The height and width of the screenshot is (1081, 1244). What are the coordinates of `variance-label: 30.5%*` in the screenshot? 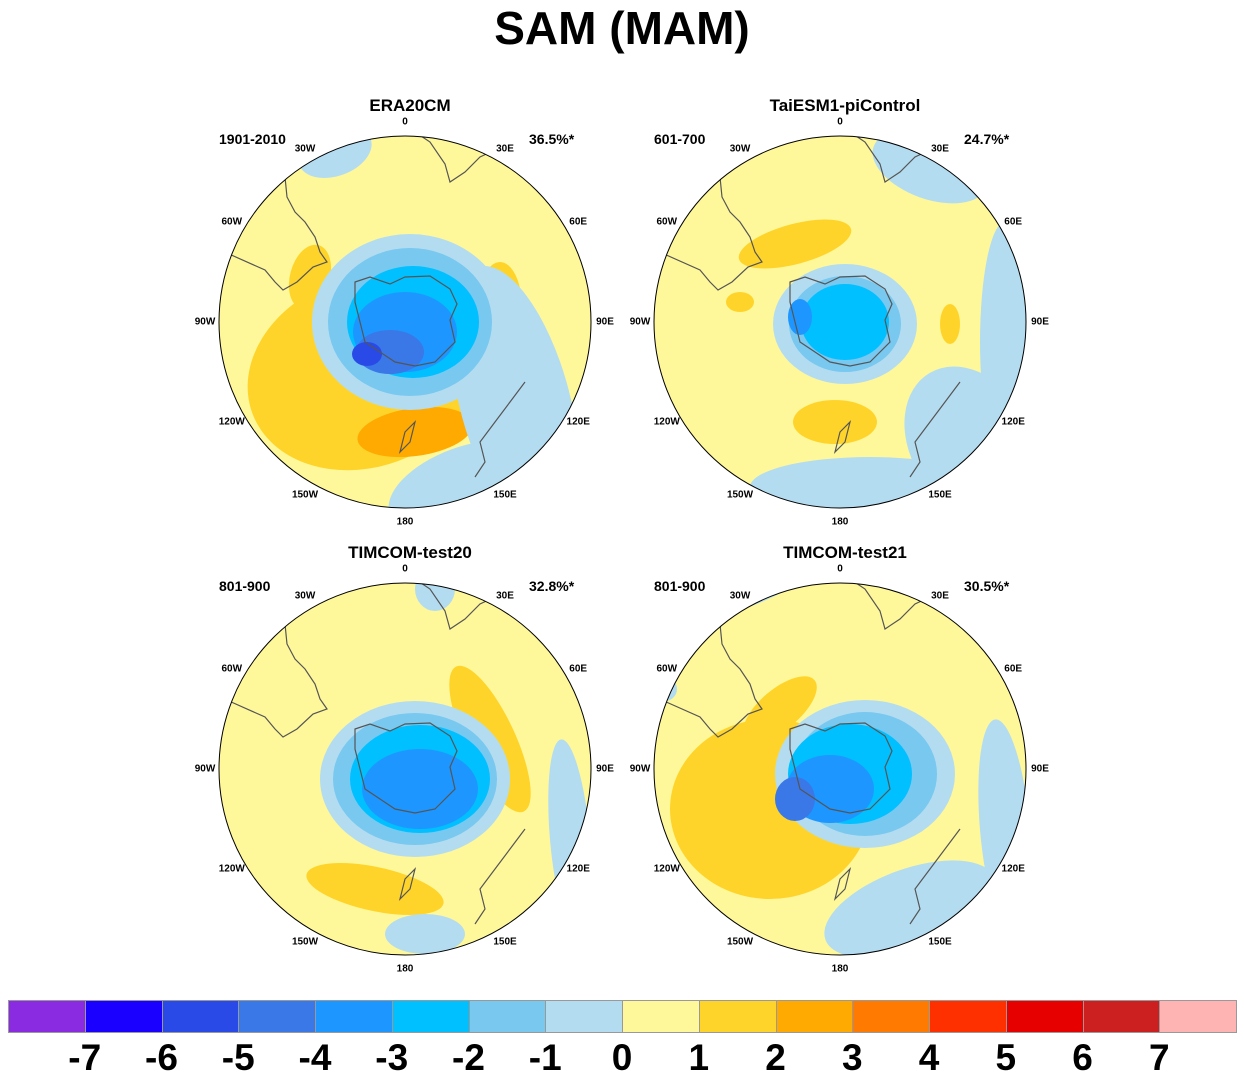 It's located at (987, 586).